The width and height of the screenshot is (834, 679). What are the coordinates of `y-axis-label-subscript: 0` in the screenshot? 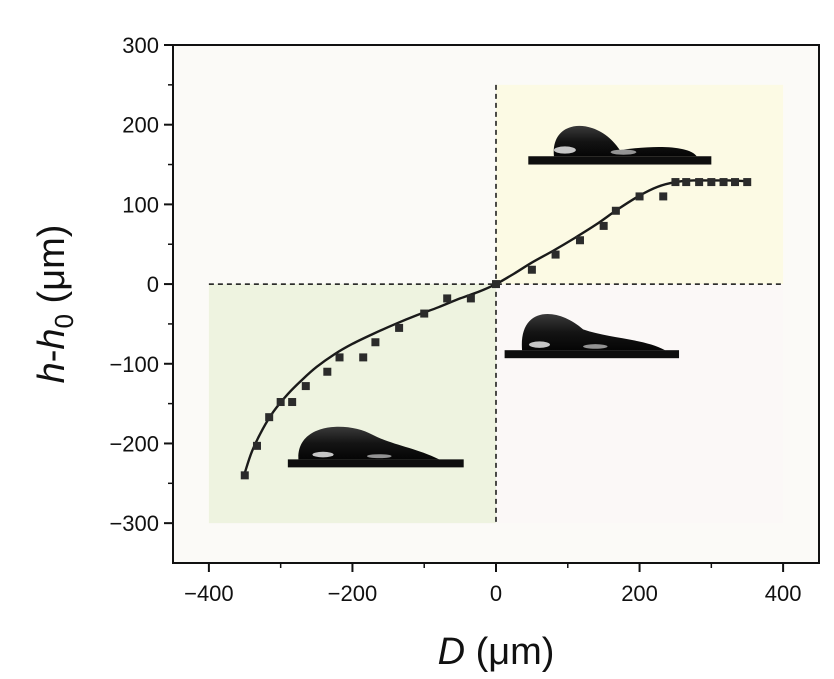 It's located at (64, 321).